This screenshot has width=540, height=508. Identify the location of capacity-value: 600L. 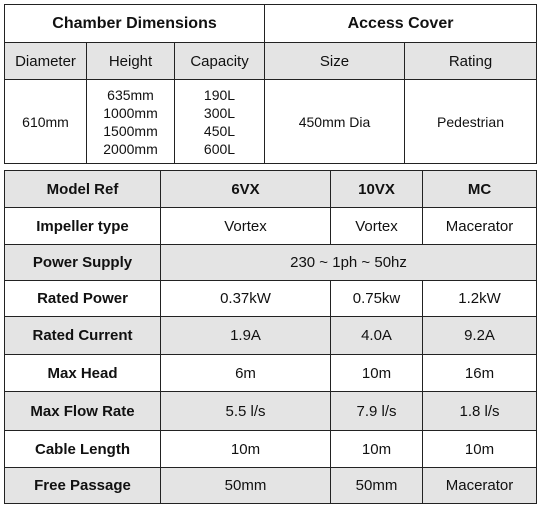
(219, 148).